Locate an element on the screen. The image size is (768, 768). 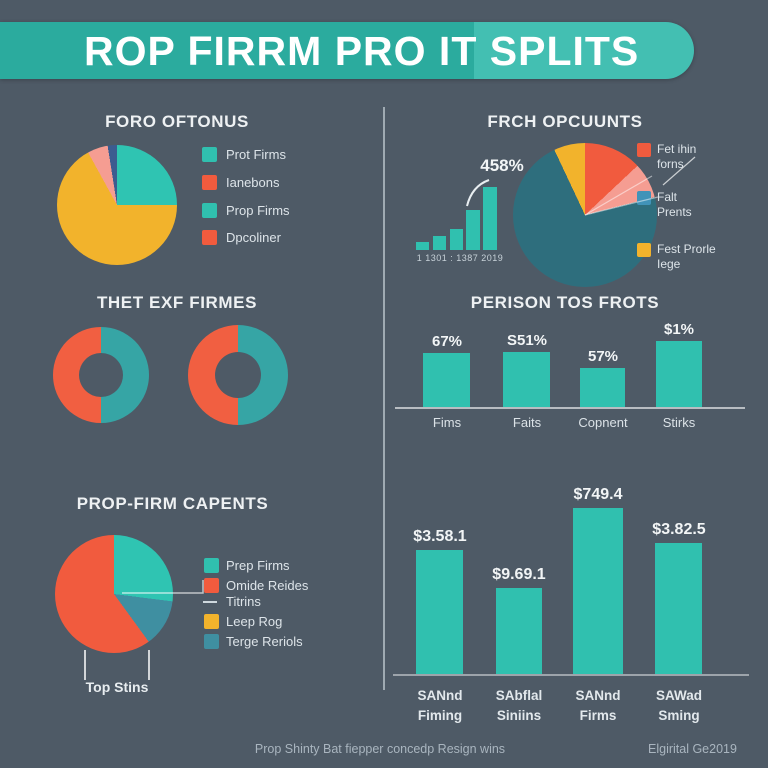
legend-label-prep-firms: Prep Firms is located at coordinates (258, 565).